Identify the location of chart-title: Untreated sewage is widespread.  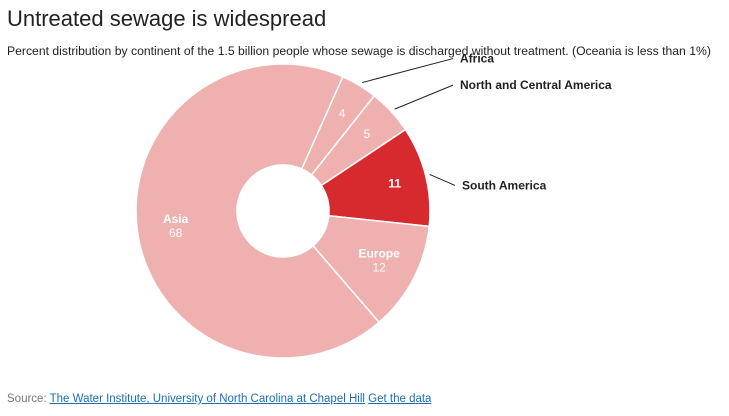
(167, 18).